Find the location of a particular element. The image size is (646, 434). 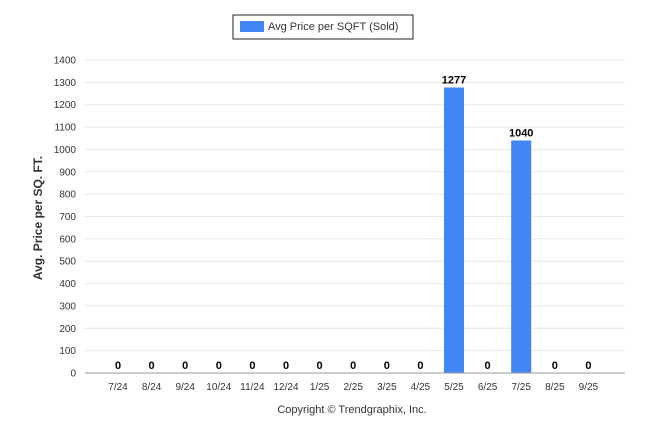

y-tick-label: 0 is located at coordinates (73, 374).